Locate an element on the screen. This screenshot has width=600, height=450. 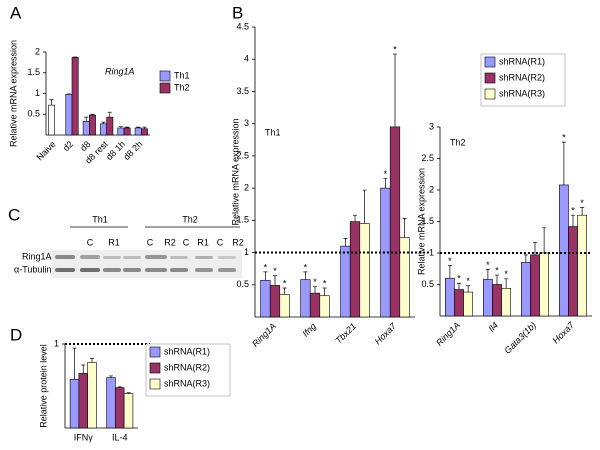
x-tick-label: d2 is located at coordinates (68, 146).